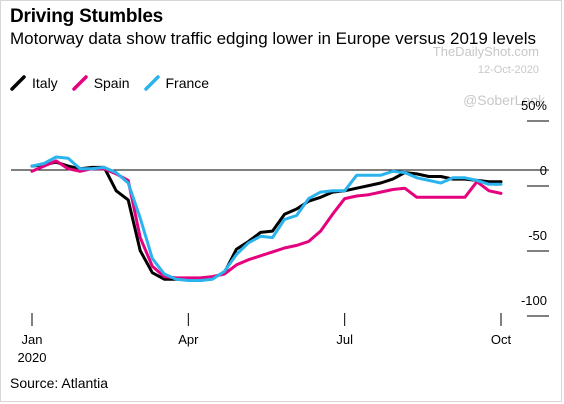  I want to click on watermark-handle: @SoberLook, so click(504, 100).